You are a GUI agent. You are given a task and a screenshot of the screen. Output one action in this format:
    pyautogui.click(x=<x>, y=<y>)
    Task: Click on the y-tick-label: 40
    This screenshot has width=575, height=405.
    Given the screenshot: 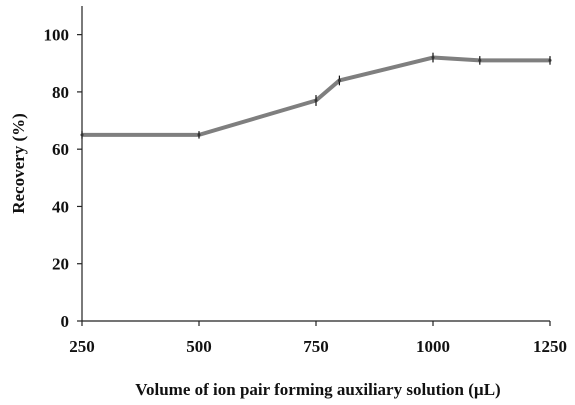 What is the action you would take?
    pyautogui.click(x=60, y=206)
    